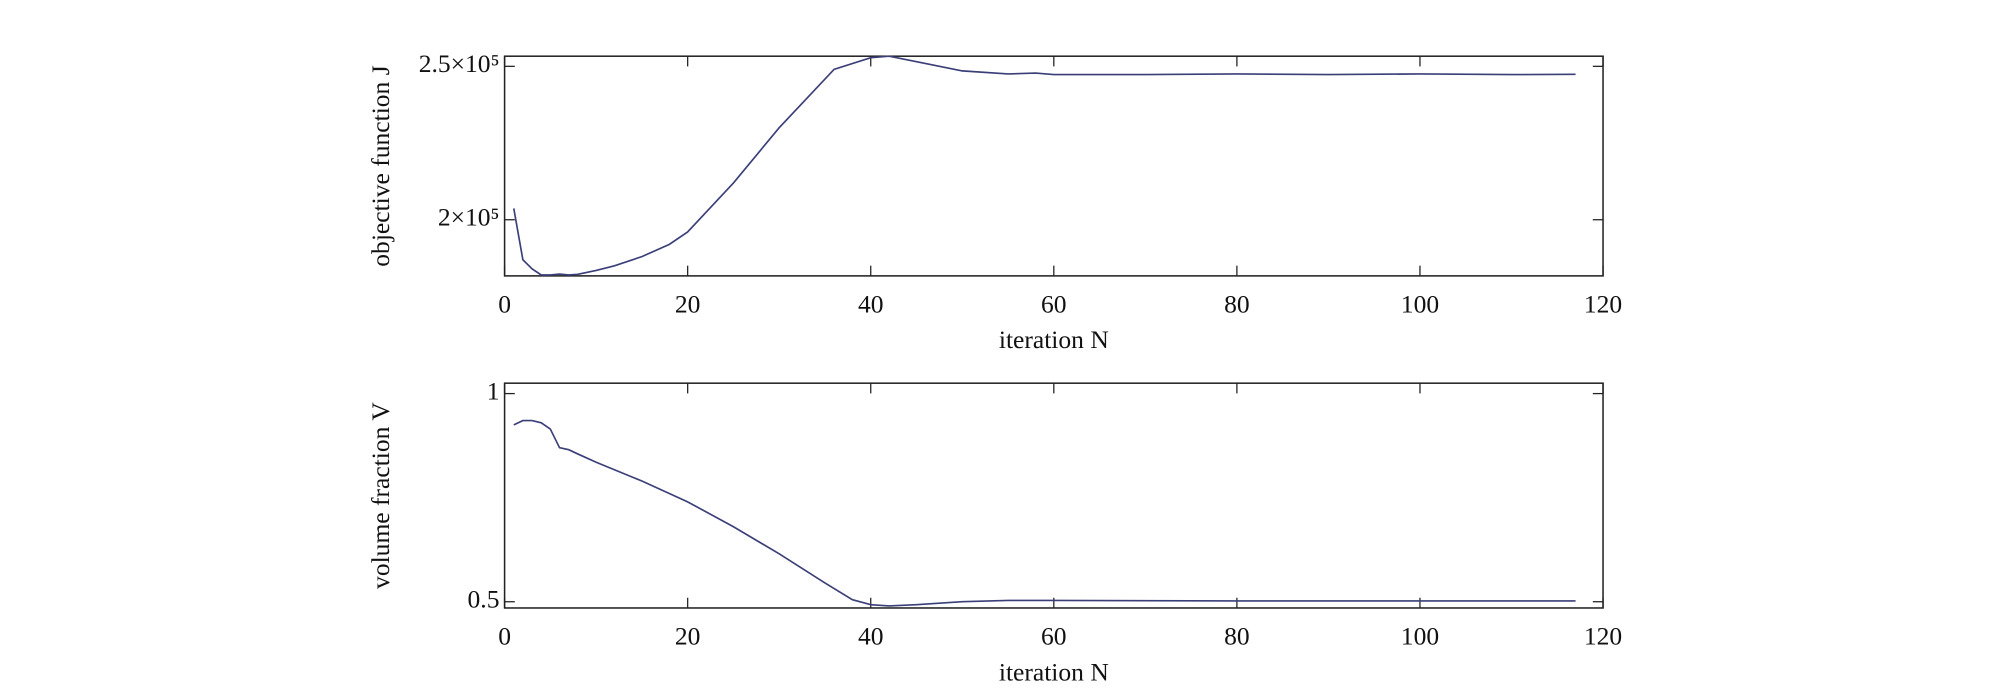 The image size is (2008, 691). Describe the element at coordinates (484, 599) in the screenshot. I see `y-tick-label: 0.5` at that location.